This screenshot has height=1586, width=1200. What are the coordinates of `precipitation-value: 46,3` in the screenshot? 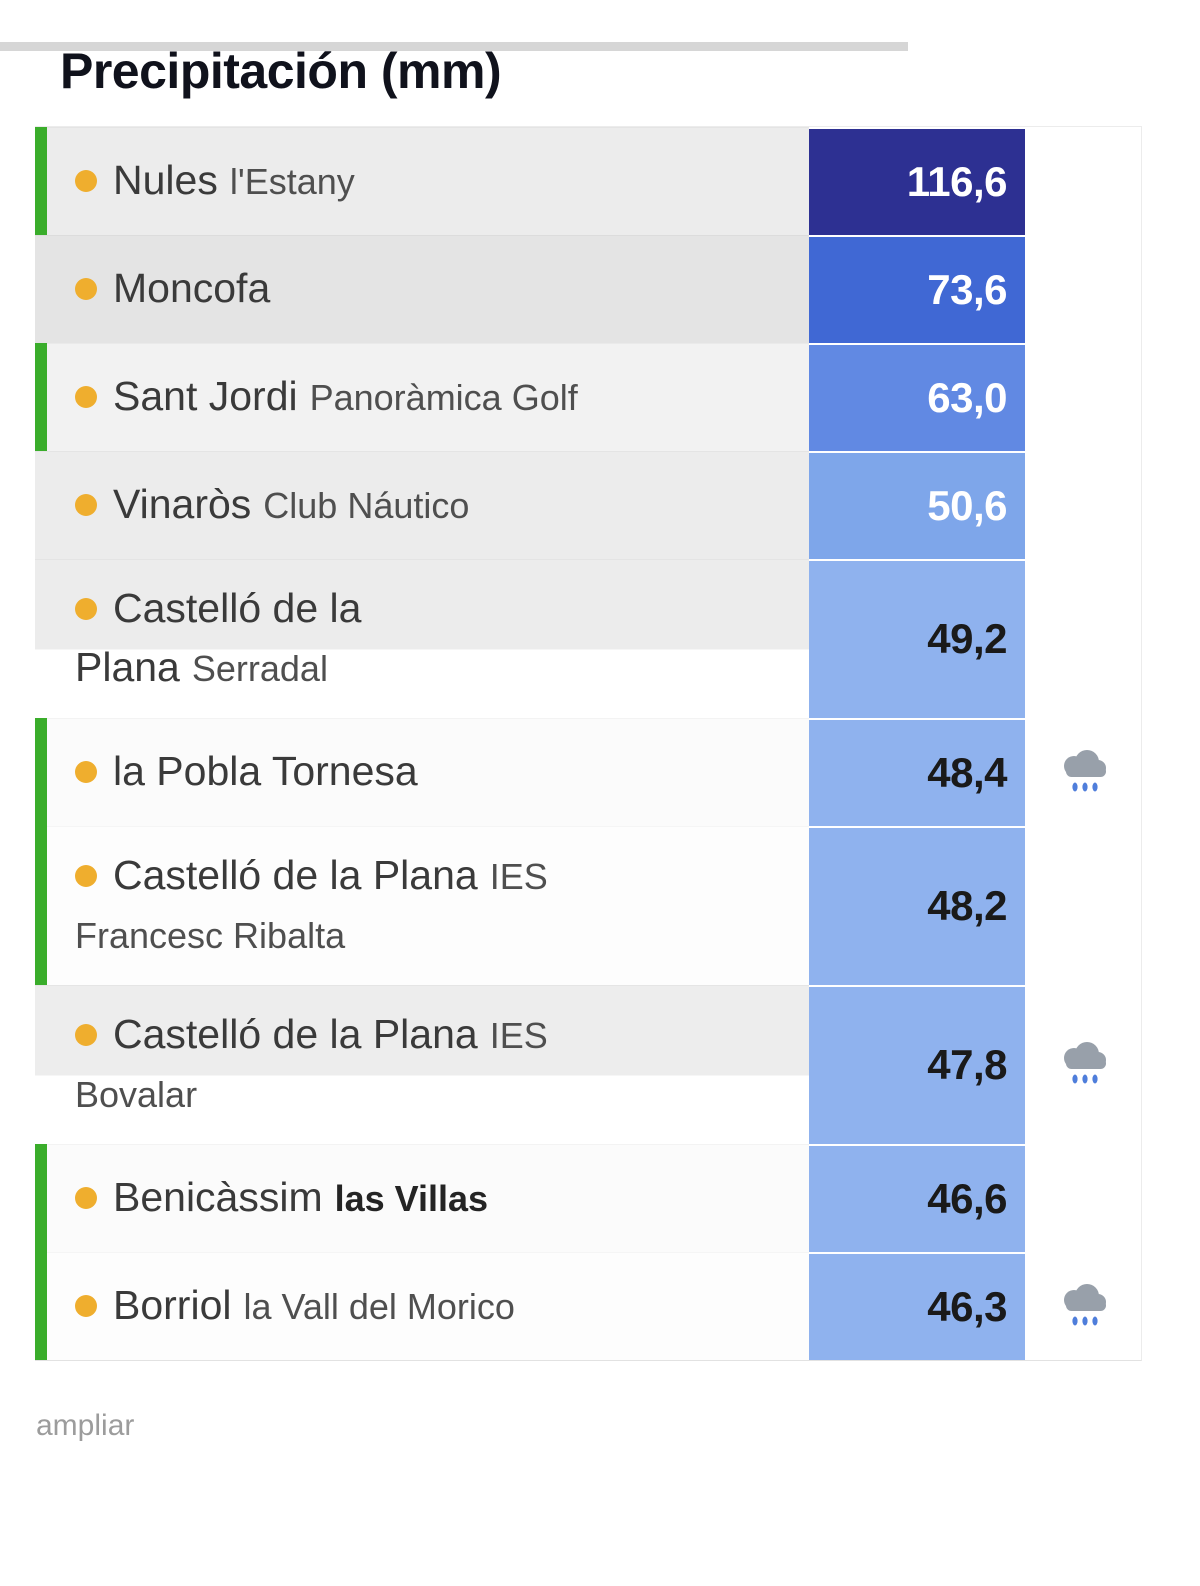 It's located at (917, 1305).